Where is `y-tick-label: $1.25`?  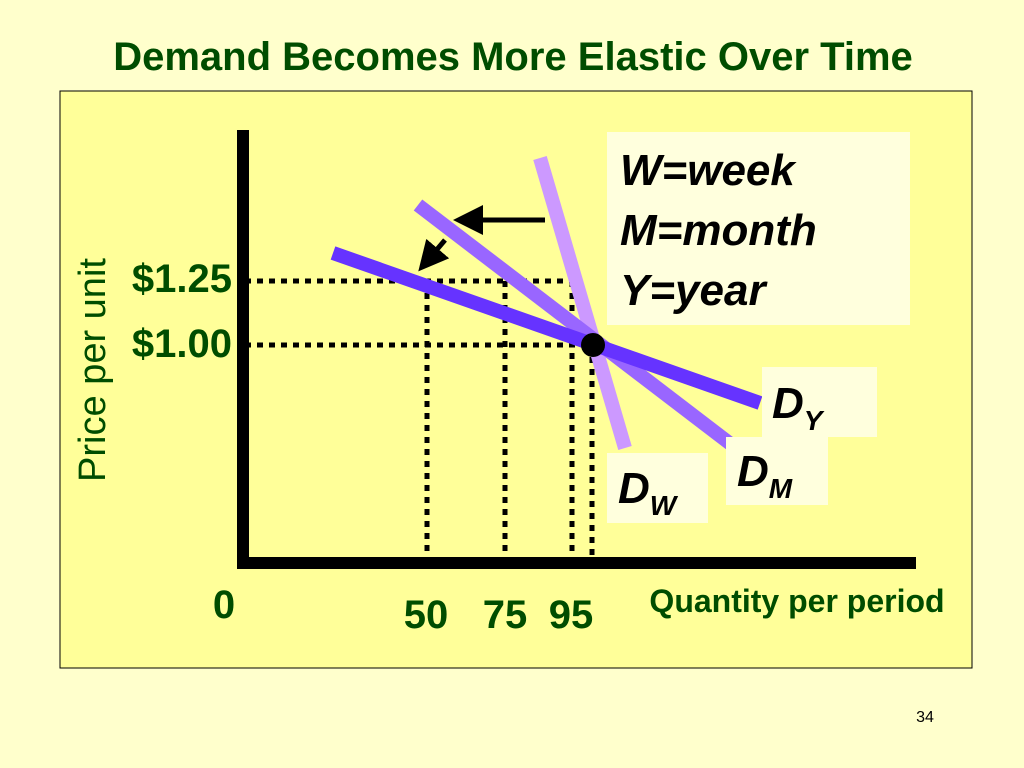
y-tick-label: $1.25 is located at coordinates (182, 279).